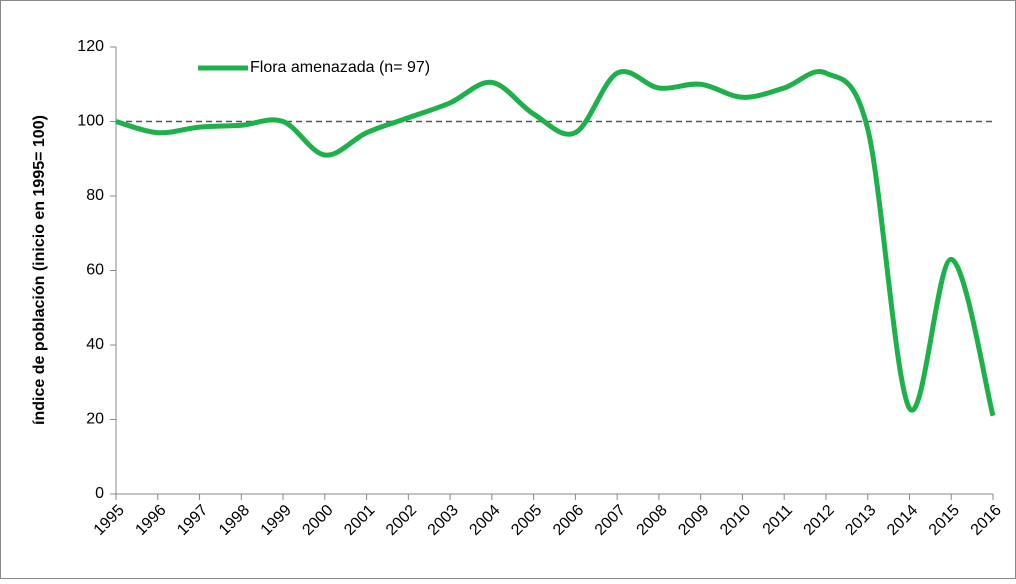  Describe the element at coordinates (95, 195) in the screenshot. I see `y-tick-label: 80` at that location.